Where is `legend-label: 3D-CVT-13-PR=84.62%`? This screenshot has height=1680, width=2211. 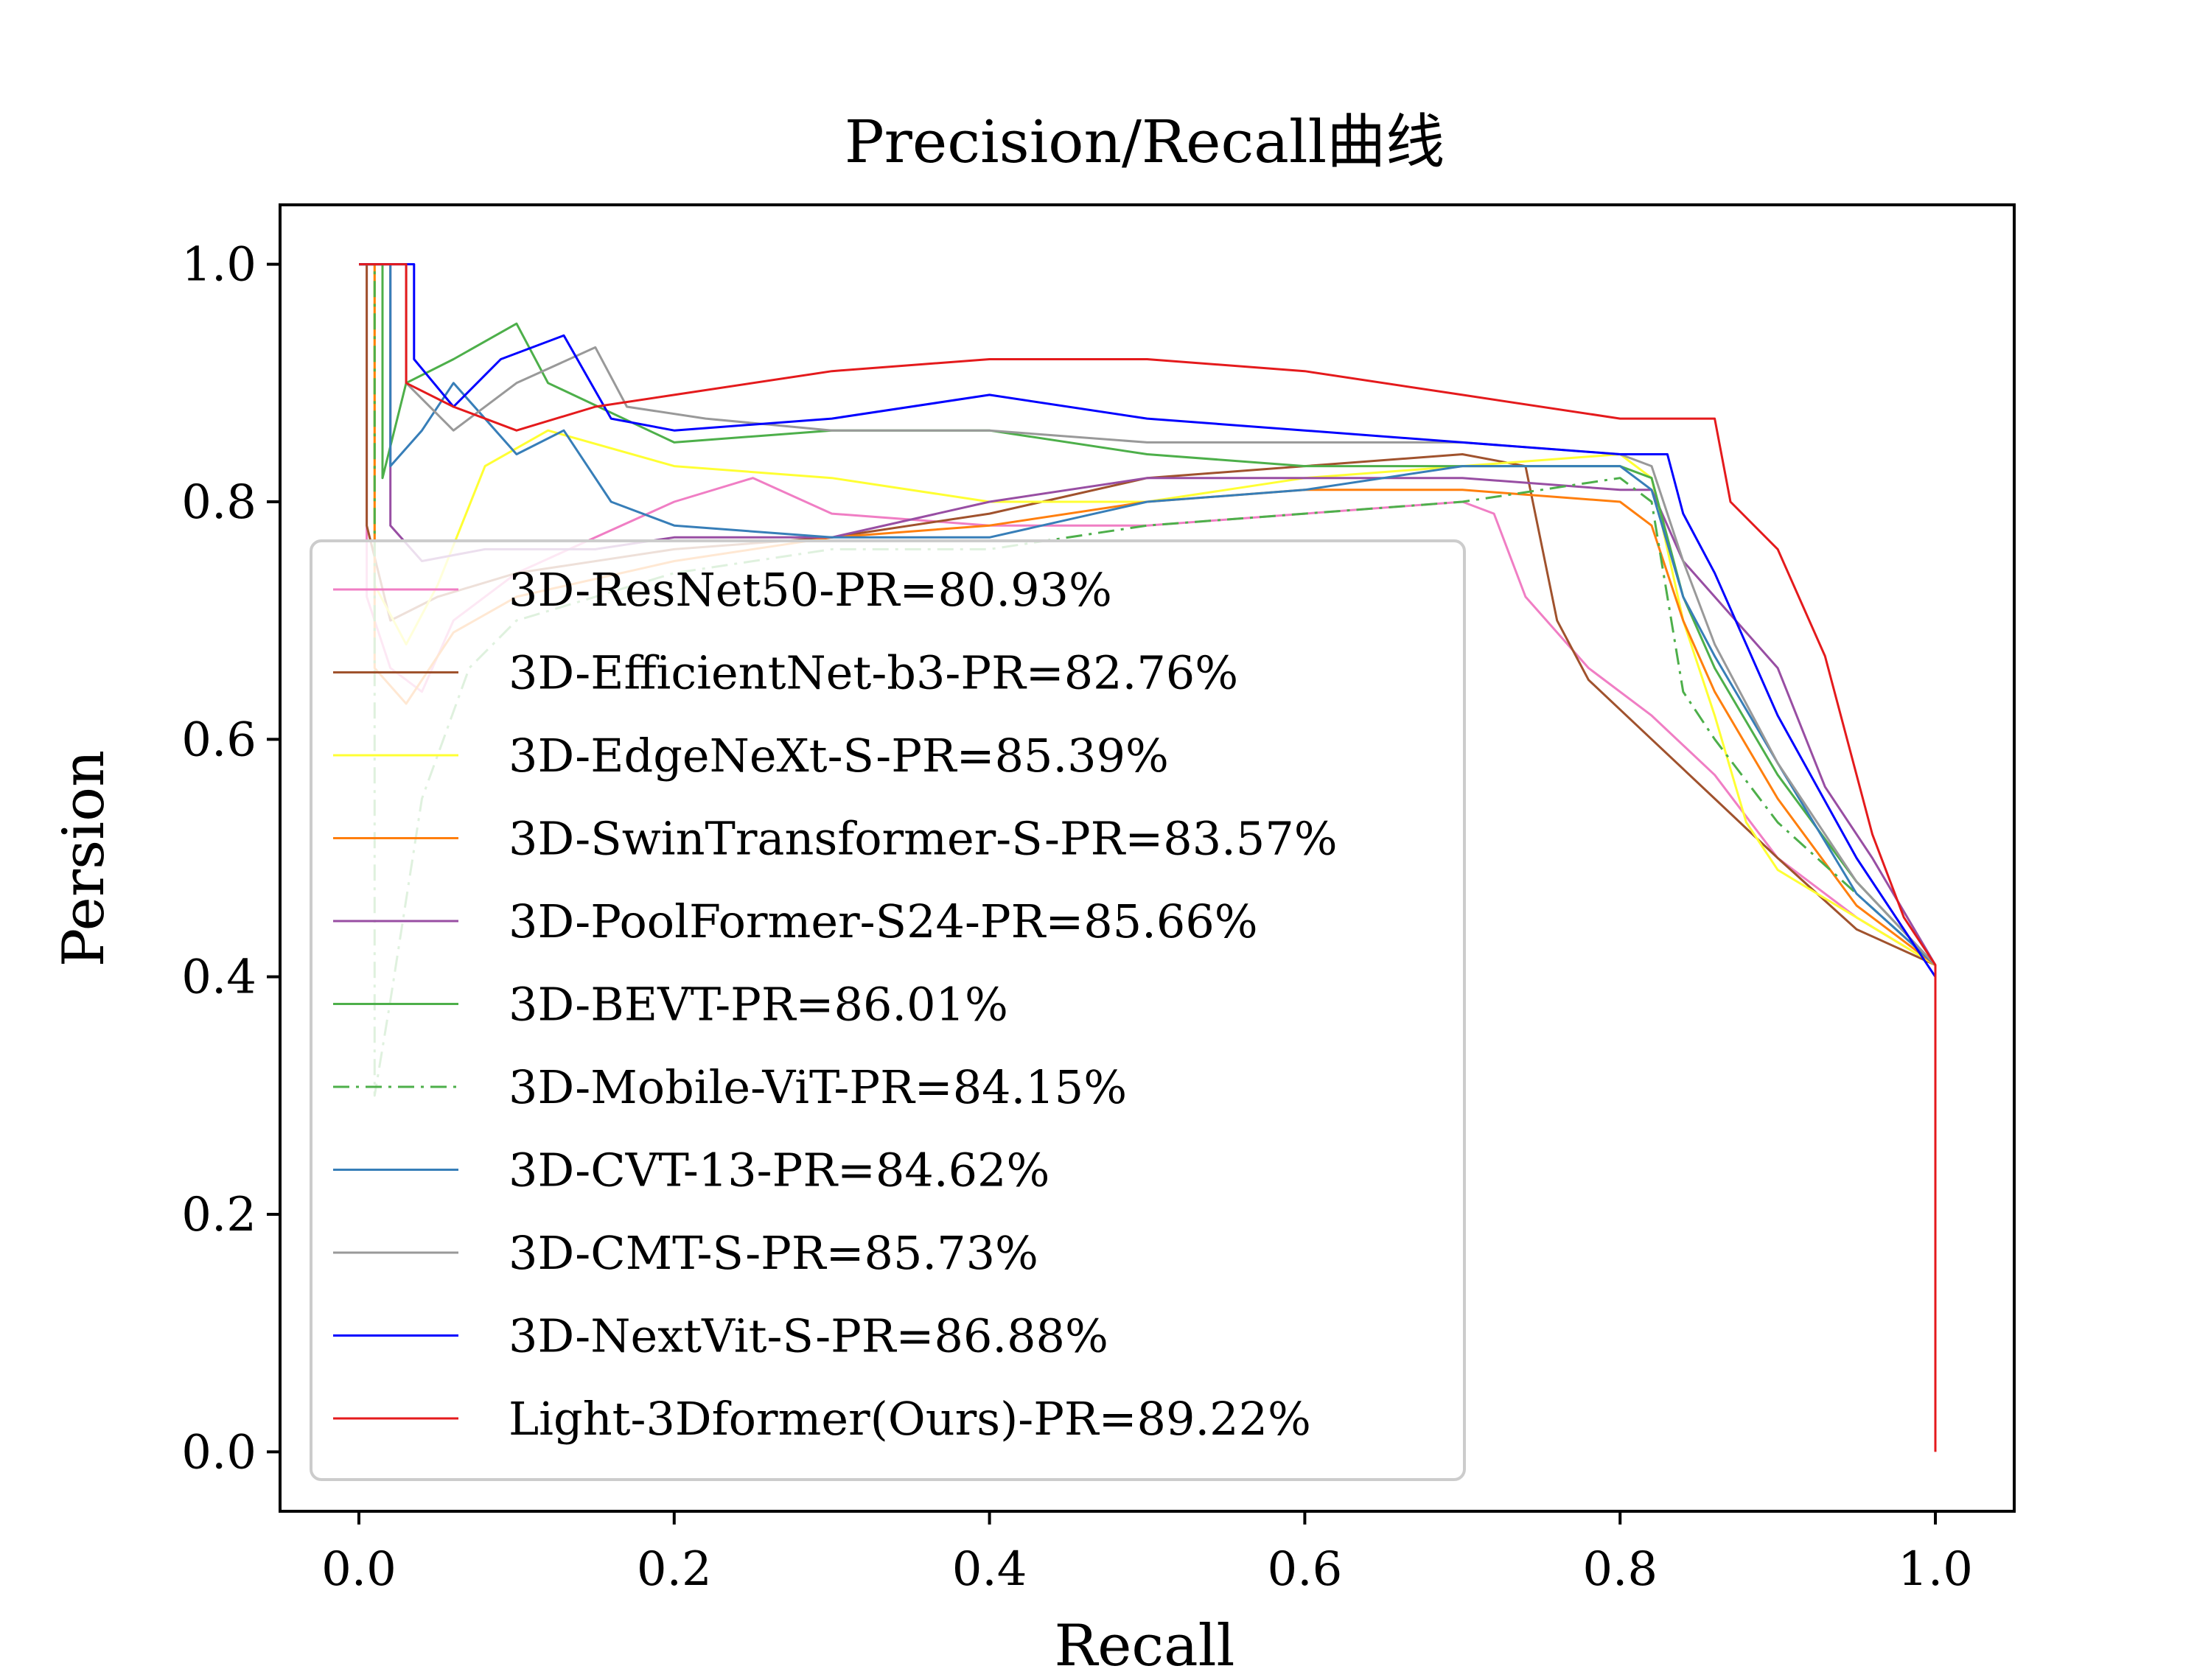
legend-label: 3D-CVT-13-PR=84.62% is located at coordinates (779, 1170).